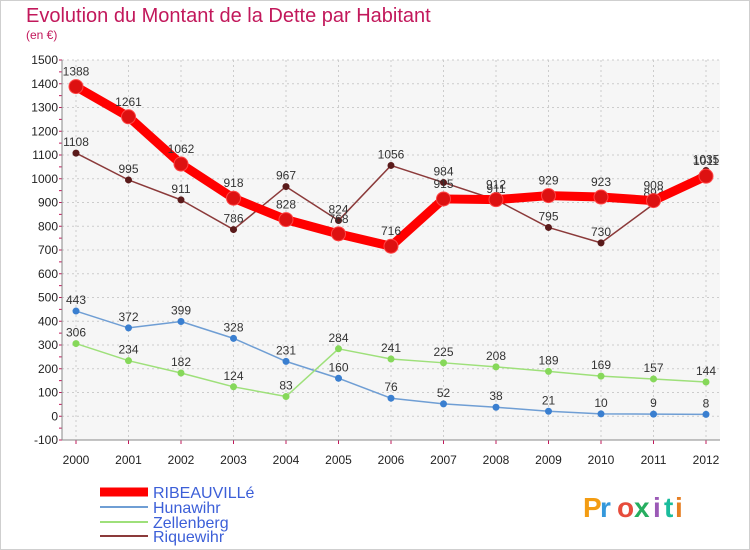 The width and height of the screenshot is (750, 550). Describe the element at coordinates (233, 327) in the screenshot. I see `data-label: 328` at that location.